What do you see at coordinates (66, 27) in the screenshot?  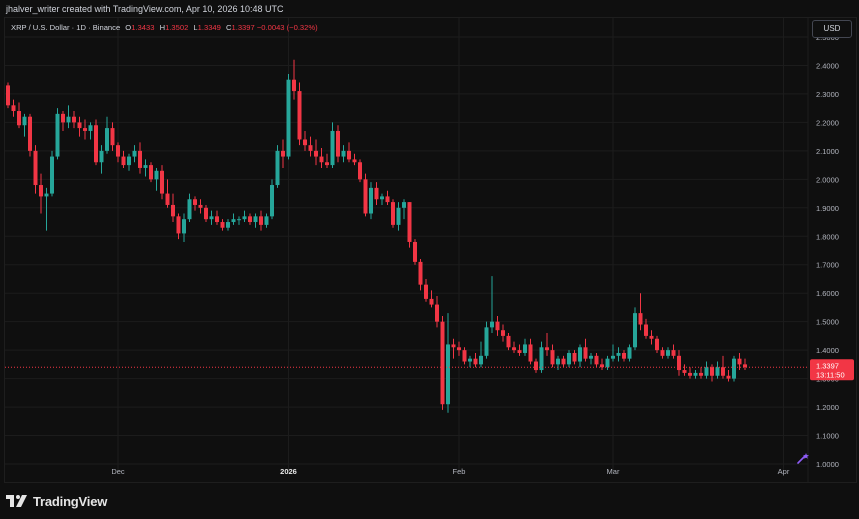 I see `symbol-name: XRP / U.S. Dollar · 1D · Binance` at bounding box center [66, 27].